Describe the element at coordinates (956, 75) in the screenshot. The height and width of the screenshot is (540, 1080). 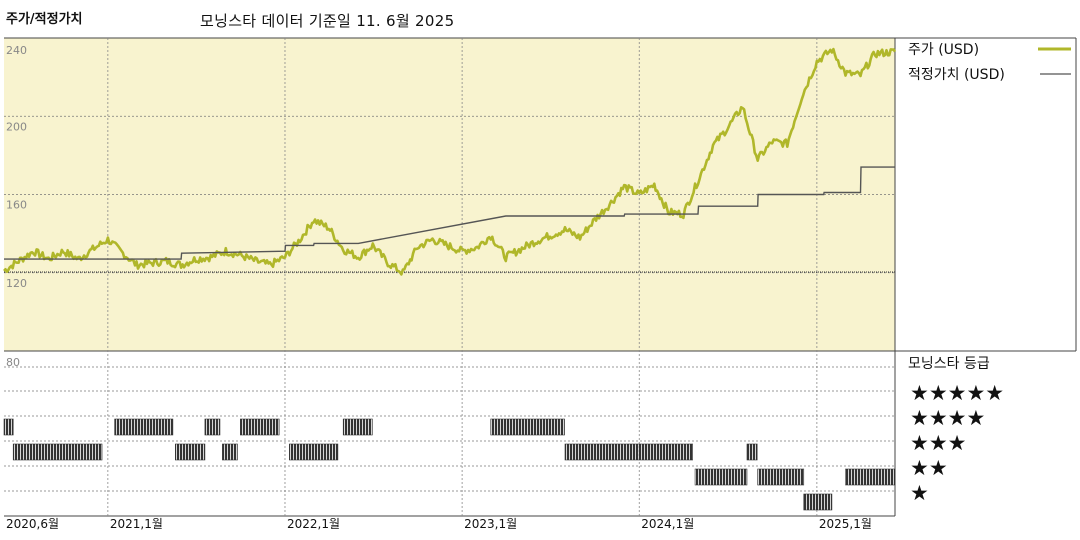
I see `legend-fair-value-label: 적정가치 (USD)` at that location.